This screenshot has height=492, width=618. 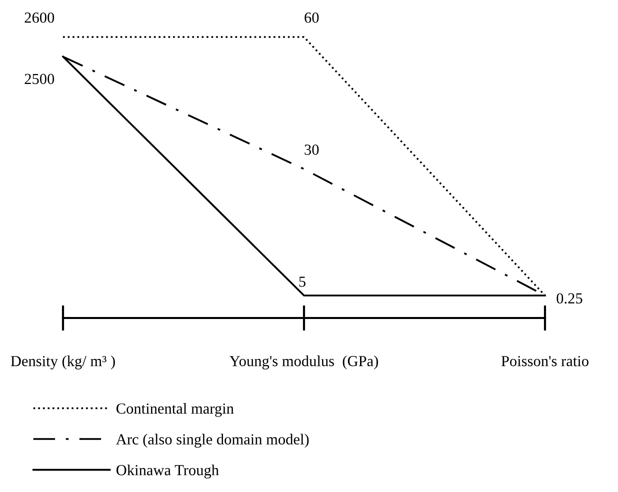 I want to click on legend-label: Continental margin, so click(x=175, y=409).